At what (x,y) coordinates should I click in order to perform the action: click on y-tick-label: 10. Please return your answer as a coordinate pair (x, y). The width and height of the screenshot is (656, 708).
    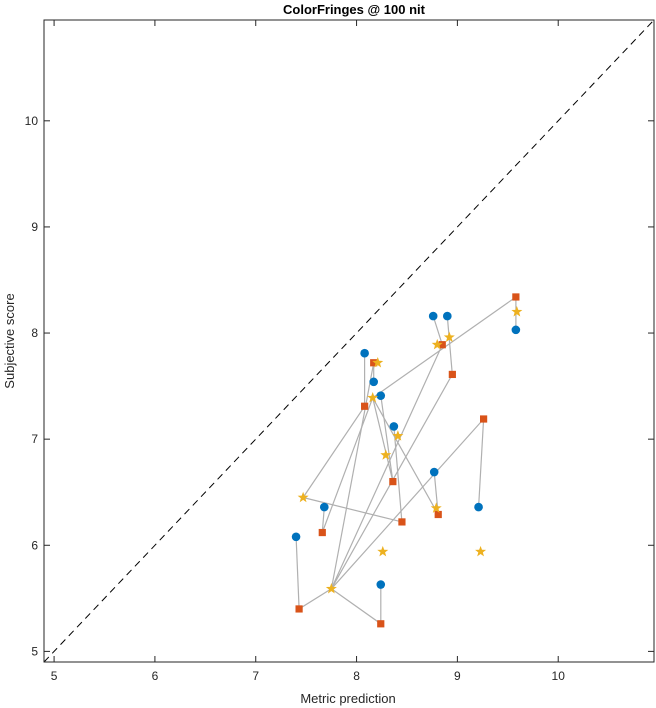
    Looking at the image, I should click on (32, 121).